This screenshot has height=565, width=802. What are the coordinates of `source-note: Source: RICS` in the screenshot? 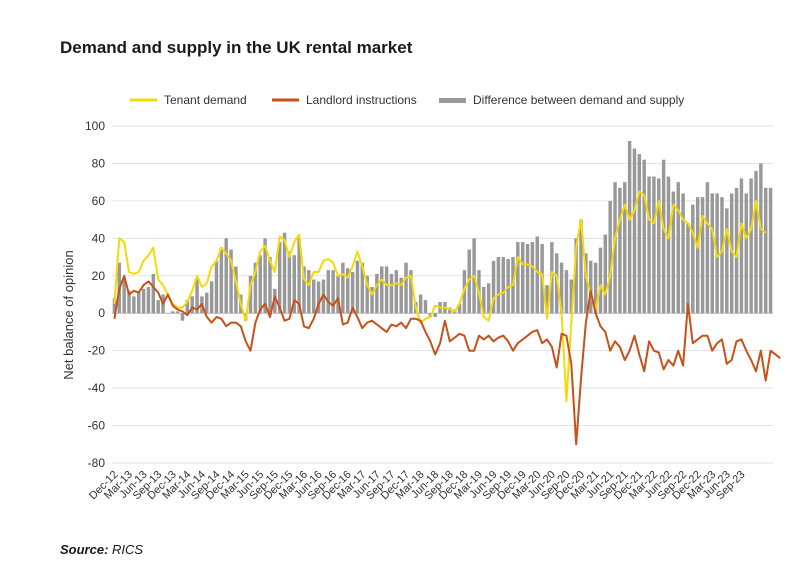 It's located at (101, 549).